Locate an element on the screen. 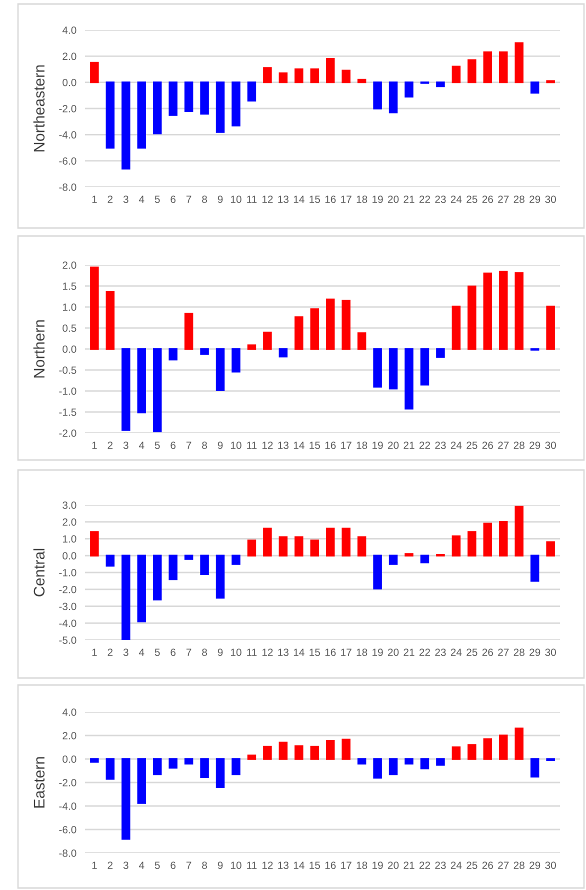 This screenshot has height=890, width=586. y-tick-label: -1.0 is located at coordinates (67, 391).